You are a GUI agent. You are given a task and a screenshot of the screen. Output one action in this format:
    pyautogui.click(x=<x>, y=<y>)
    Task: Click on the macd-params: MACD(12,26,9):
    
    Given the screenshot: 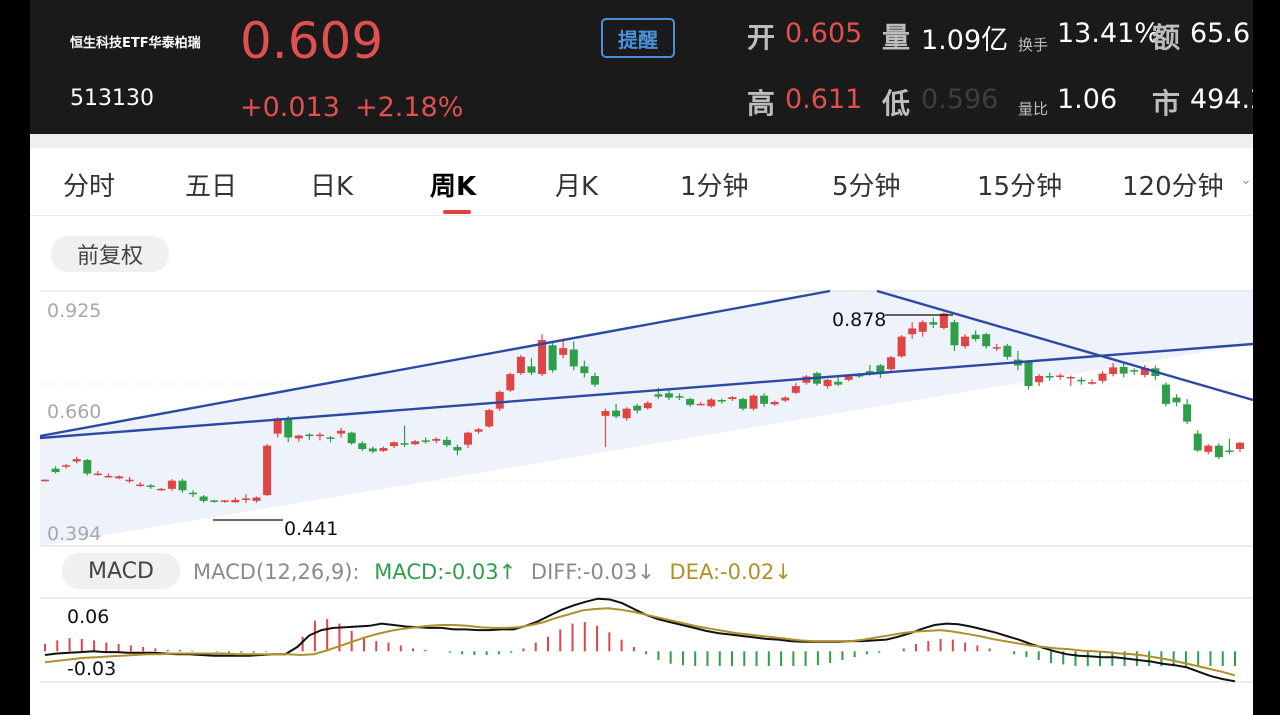 What is the action you would take?
    pyautogui.click(x=276, y=572)
    